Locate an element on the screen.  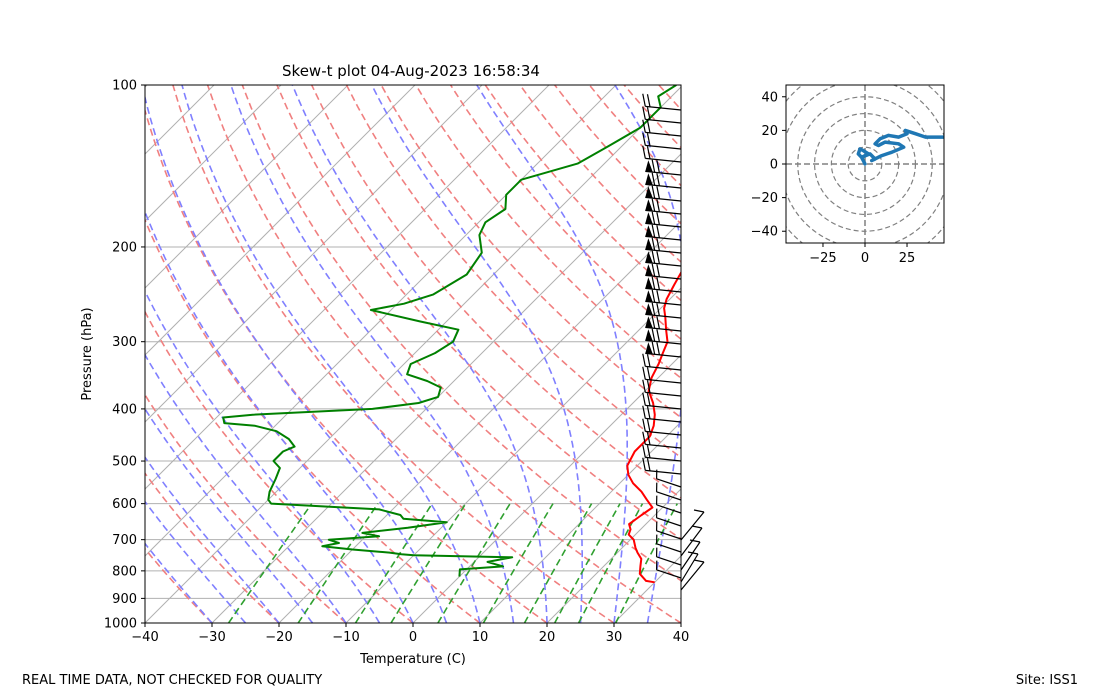
hodograph-grid is located at coordinates (865, 164).